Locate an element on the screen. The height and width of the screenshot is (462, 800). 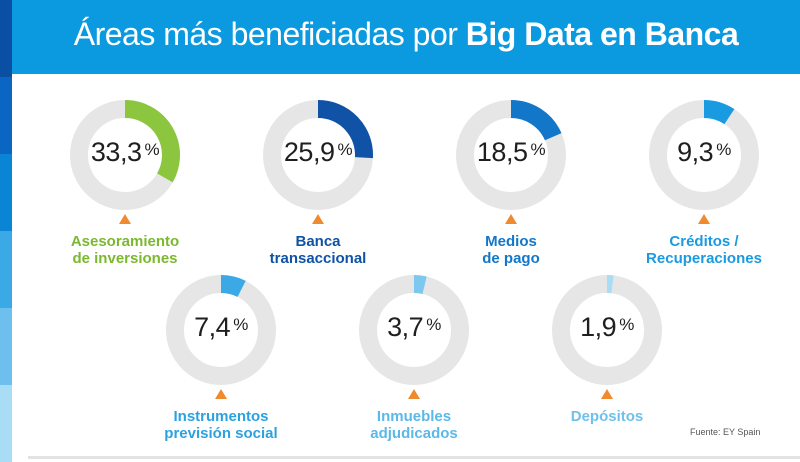
value-number: 25,9 is located at coordinates (309, 152).